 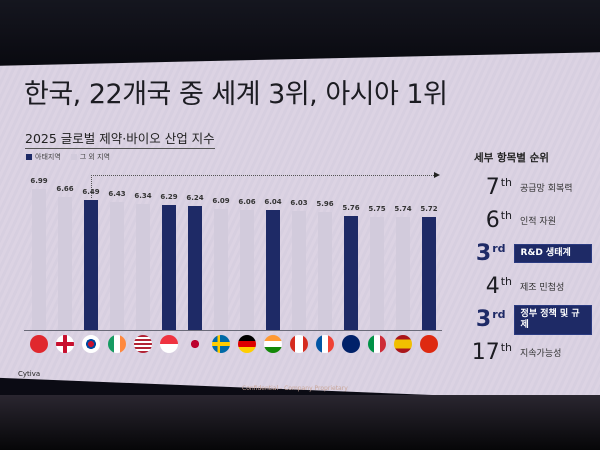 What do you see at coordinates (233, 330) in the screenshot?
I see `chart-baseline` at bounding box center [233, 330].